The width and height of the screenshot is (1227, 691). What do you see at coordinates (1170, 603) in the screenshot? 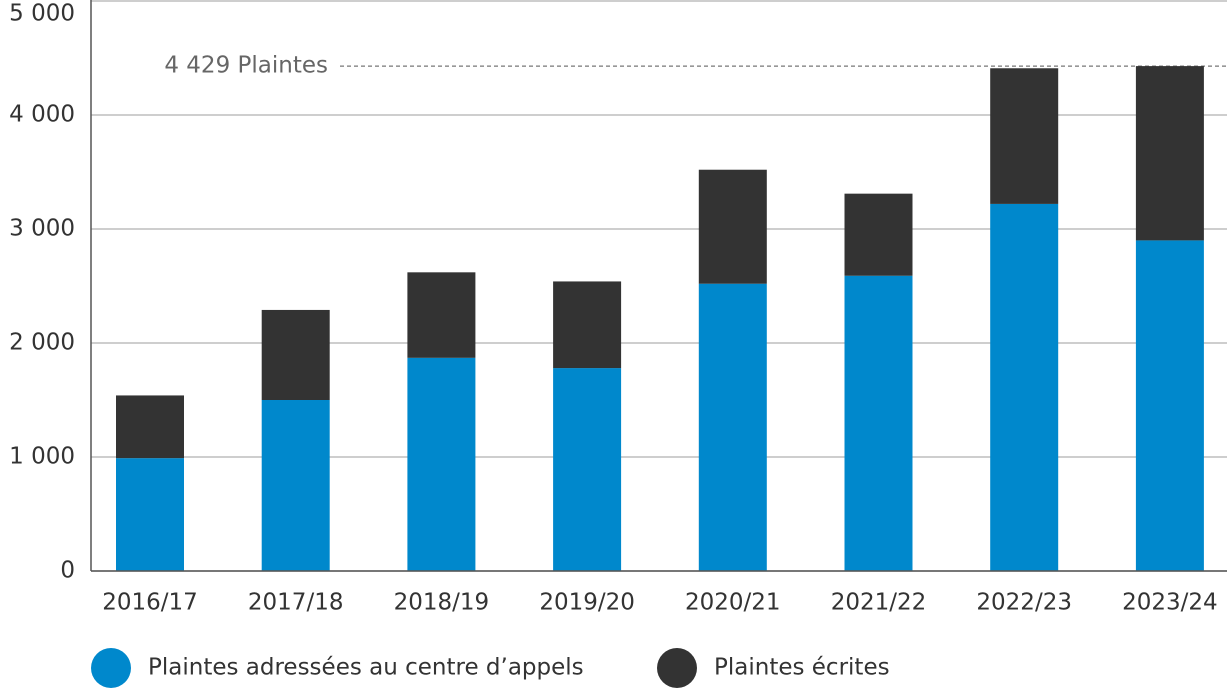
I see `x-tick-label: 2023/24` at bounding box center [1170, 603].